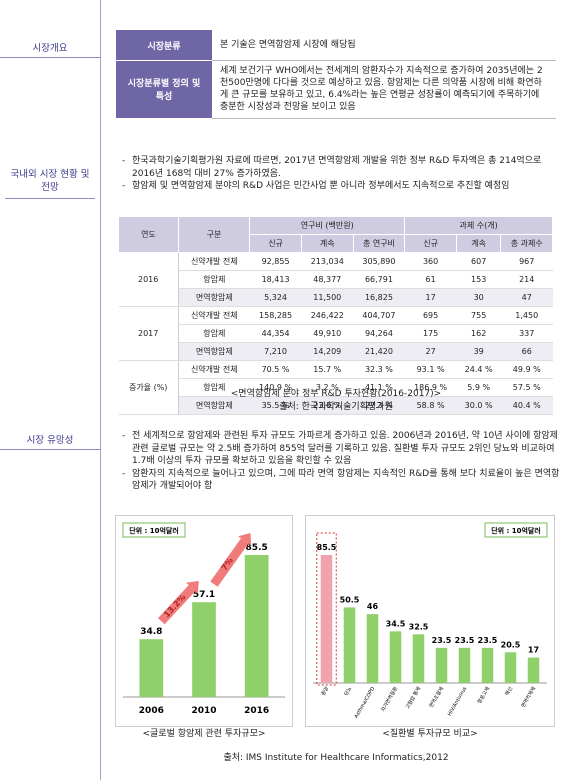 The width and height of the screenshot is (567, 780). What do you see at coordinates (526, 369) in the screenshot?
I see `cell: 49.9 %` at bounding box center [526, 369].